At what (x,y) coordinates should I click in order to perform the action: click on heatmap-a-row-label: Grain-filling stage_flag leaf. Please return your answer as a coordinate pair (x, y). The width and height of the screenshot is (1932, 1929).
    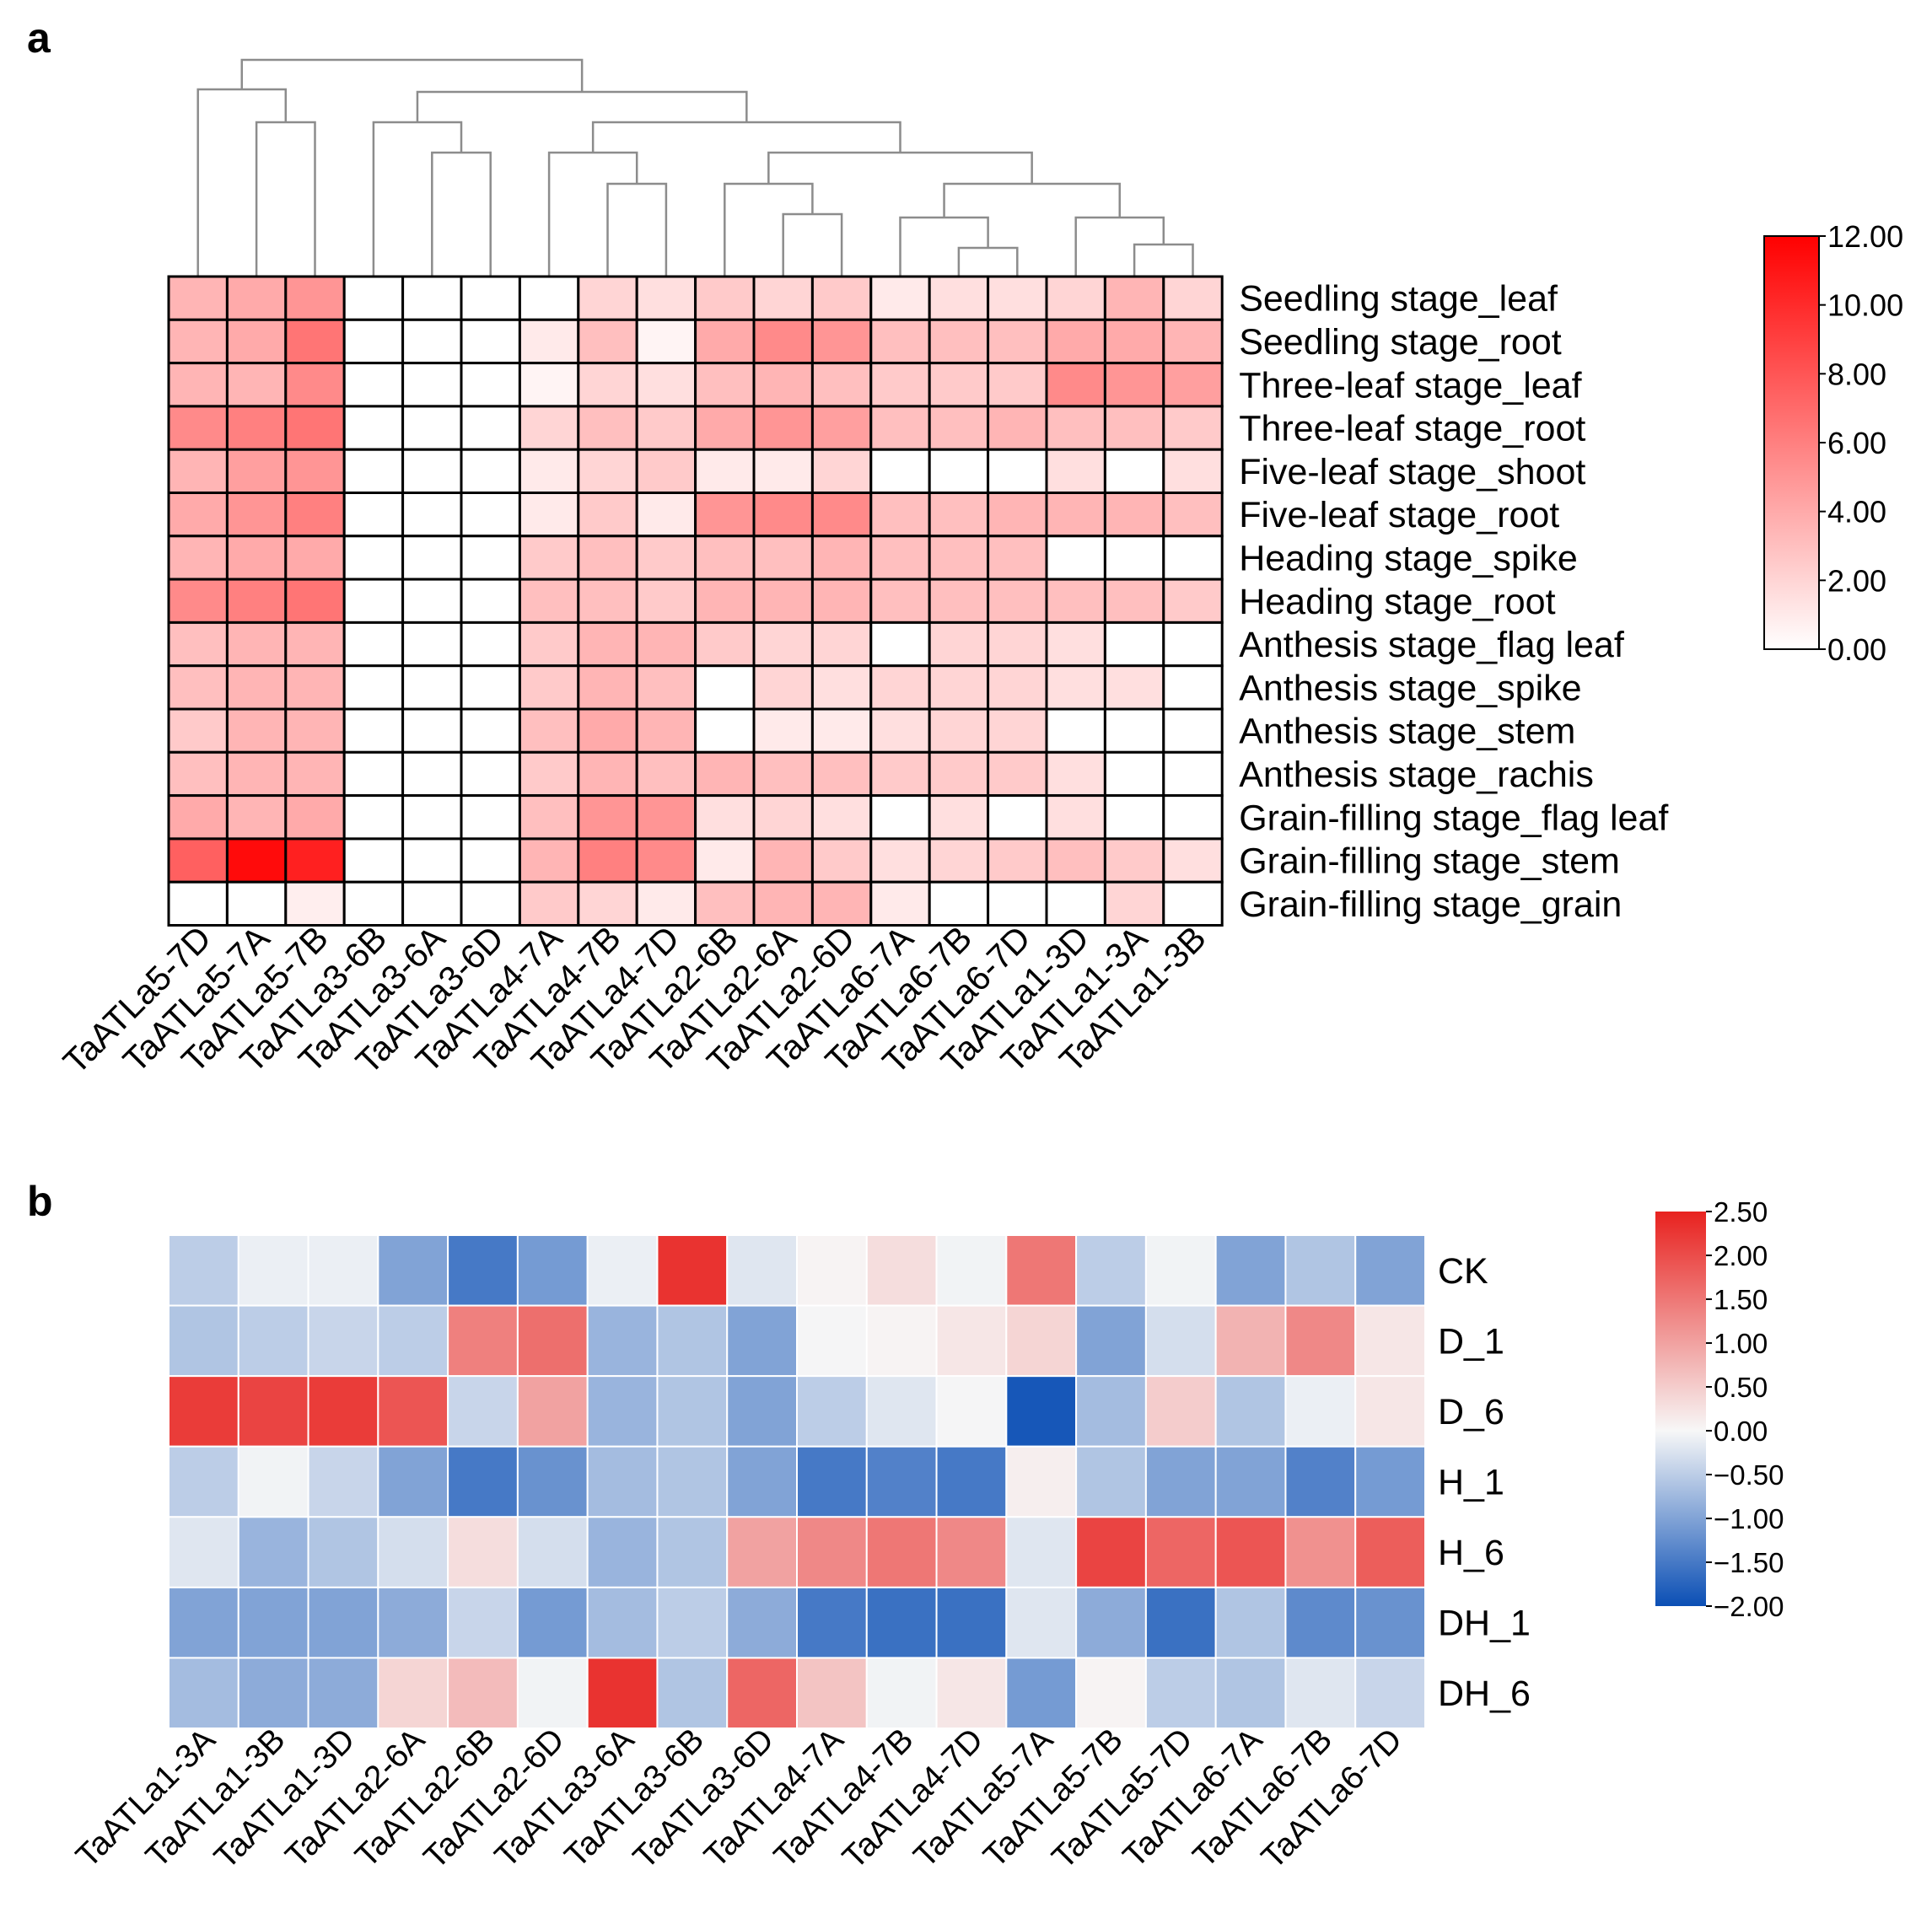
    Looking at the image, I should click on (1454, 818).